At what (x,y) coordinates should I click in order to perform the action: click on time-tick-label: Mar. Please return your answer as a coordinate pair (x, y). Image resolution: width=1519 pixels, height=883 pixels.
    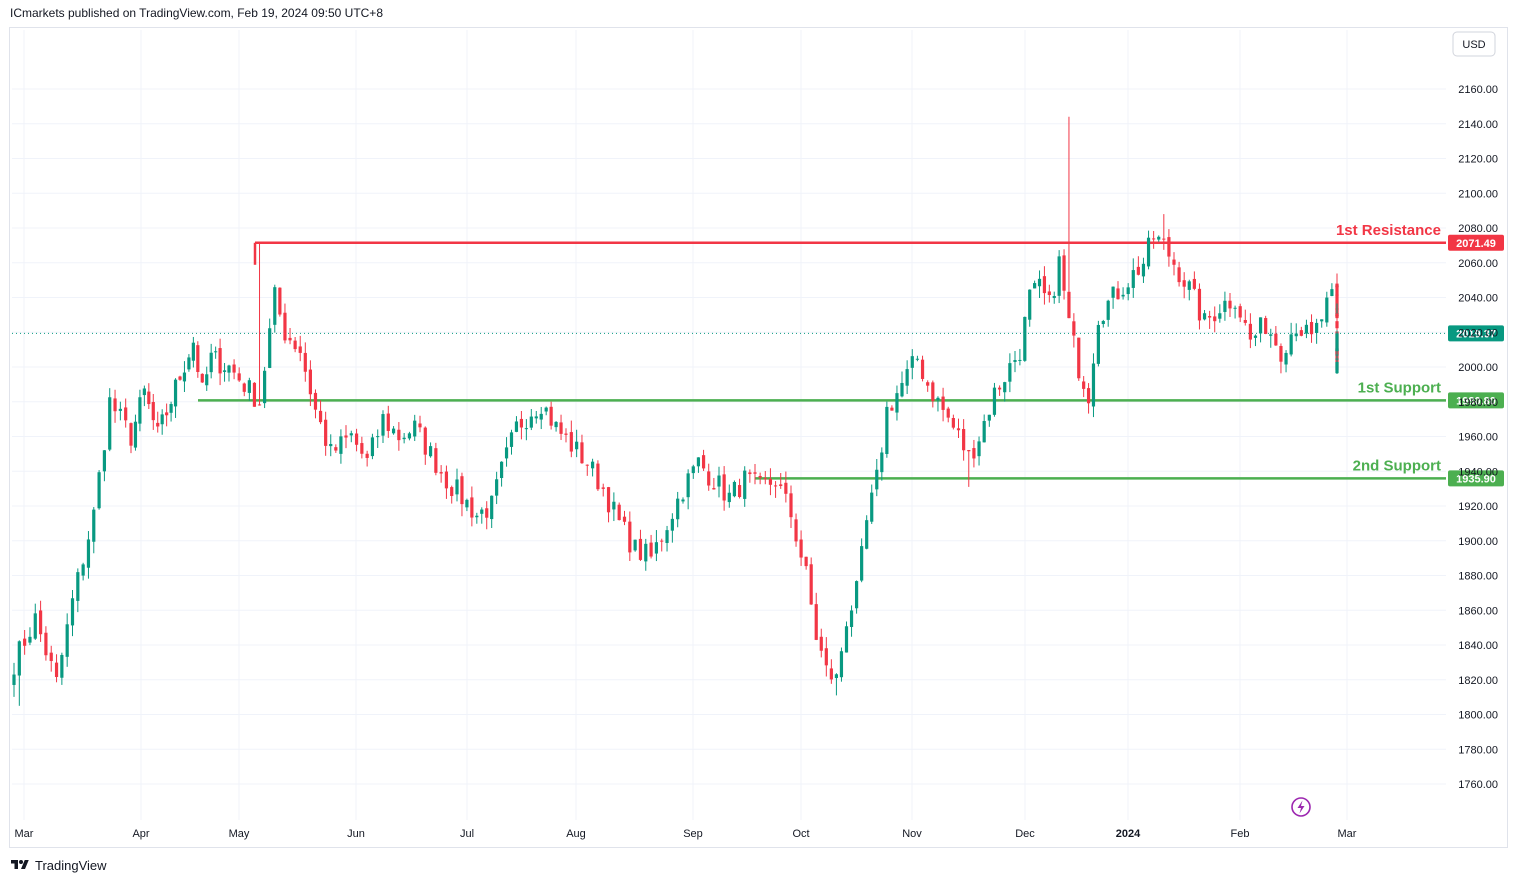
    Looking at the image, I should click on (24, 834).